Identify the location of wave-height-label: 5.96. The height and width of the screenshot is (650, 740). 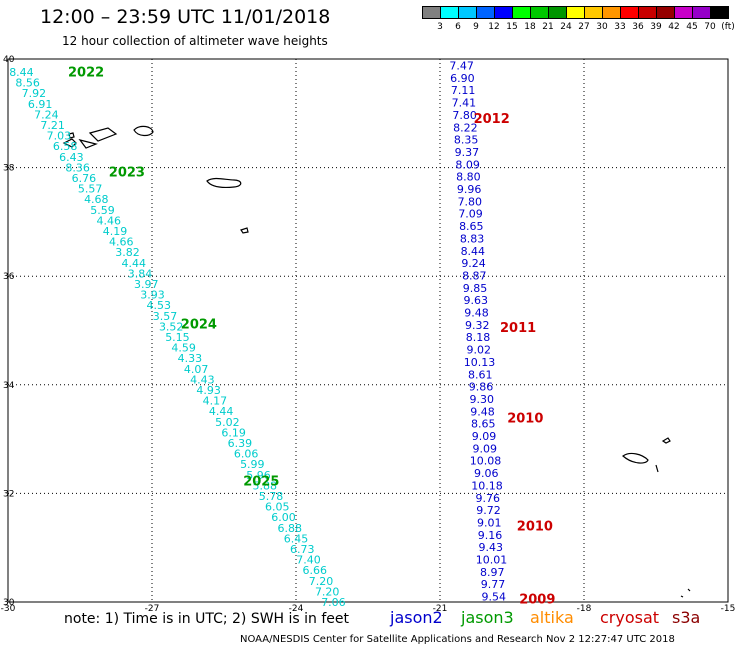
(258, 475).